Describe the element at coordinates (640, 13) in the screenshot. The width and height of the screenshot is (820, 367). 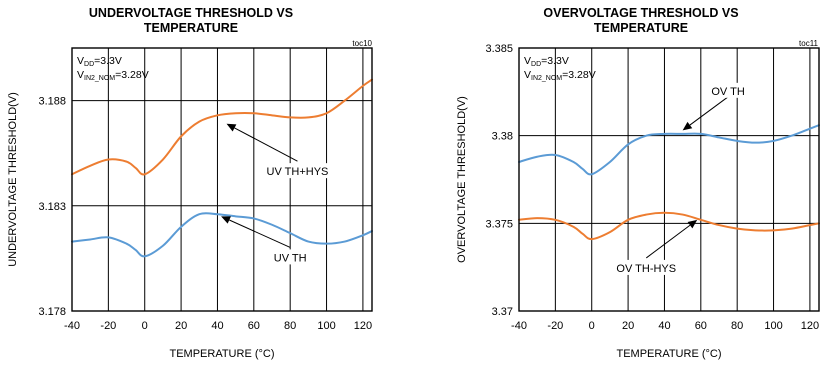
I see `chart-title-line-1: OVERVOLTAGE THRESHOLD VS` at that location.